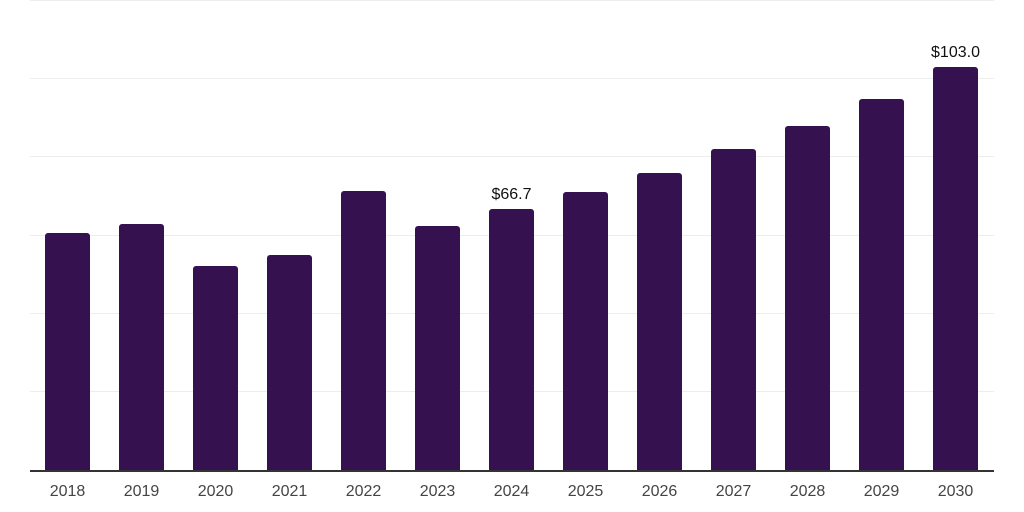 This screenshot has width=1024, height=512. I want to click on data-label-2030: $103.0, so click(955, 53).